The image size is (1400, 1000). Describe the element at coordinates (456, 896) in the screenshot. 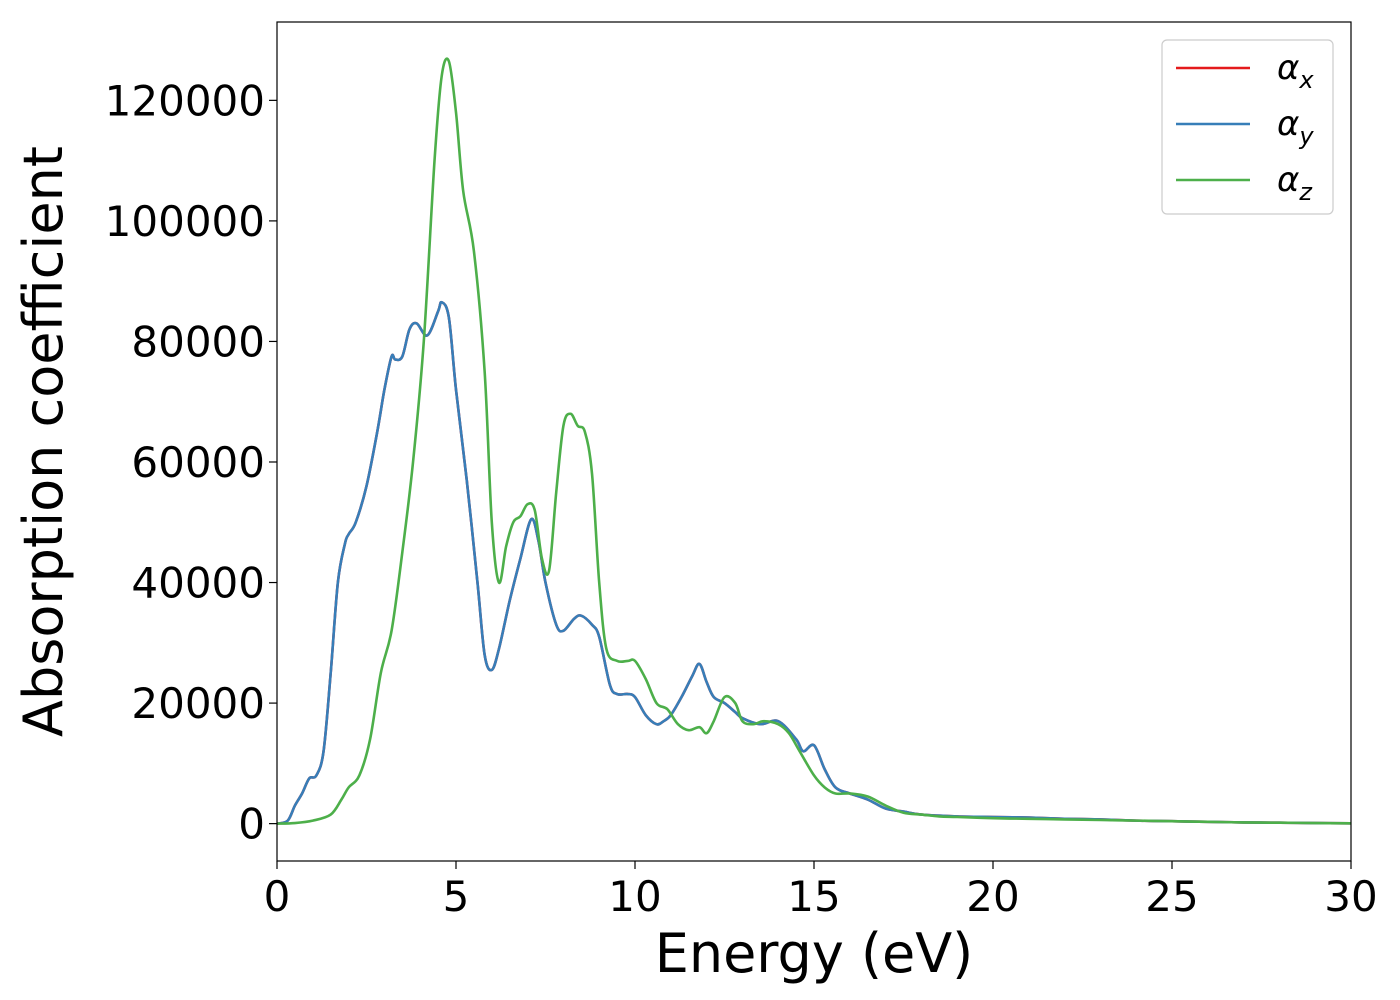

I see `x-tick-label: 5` at that location.